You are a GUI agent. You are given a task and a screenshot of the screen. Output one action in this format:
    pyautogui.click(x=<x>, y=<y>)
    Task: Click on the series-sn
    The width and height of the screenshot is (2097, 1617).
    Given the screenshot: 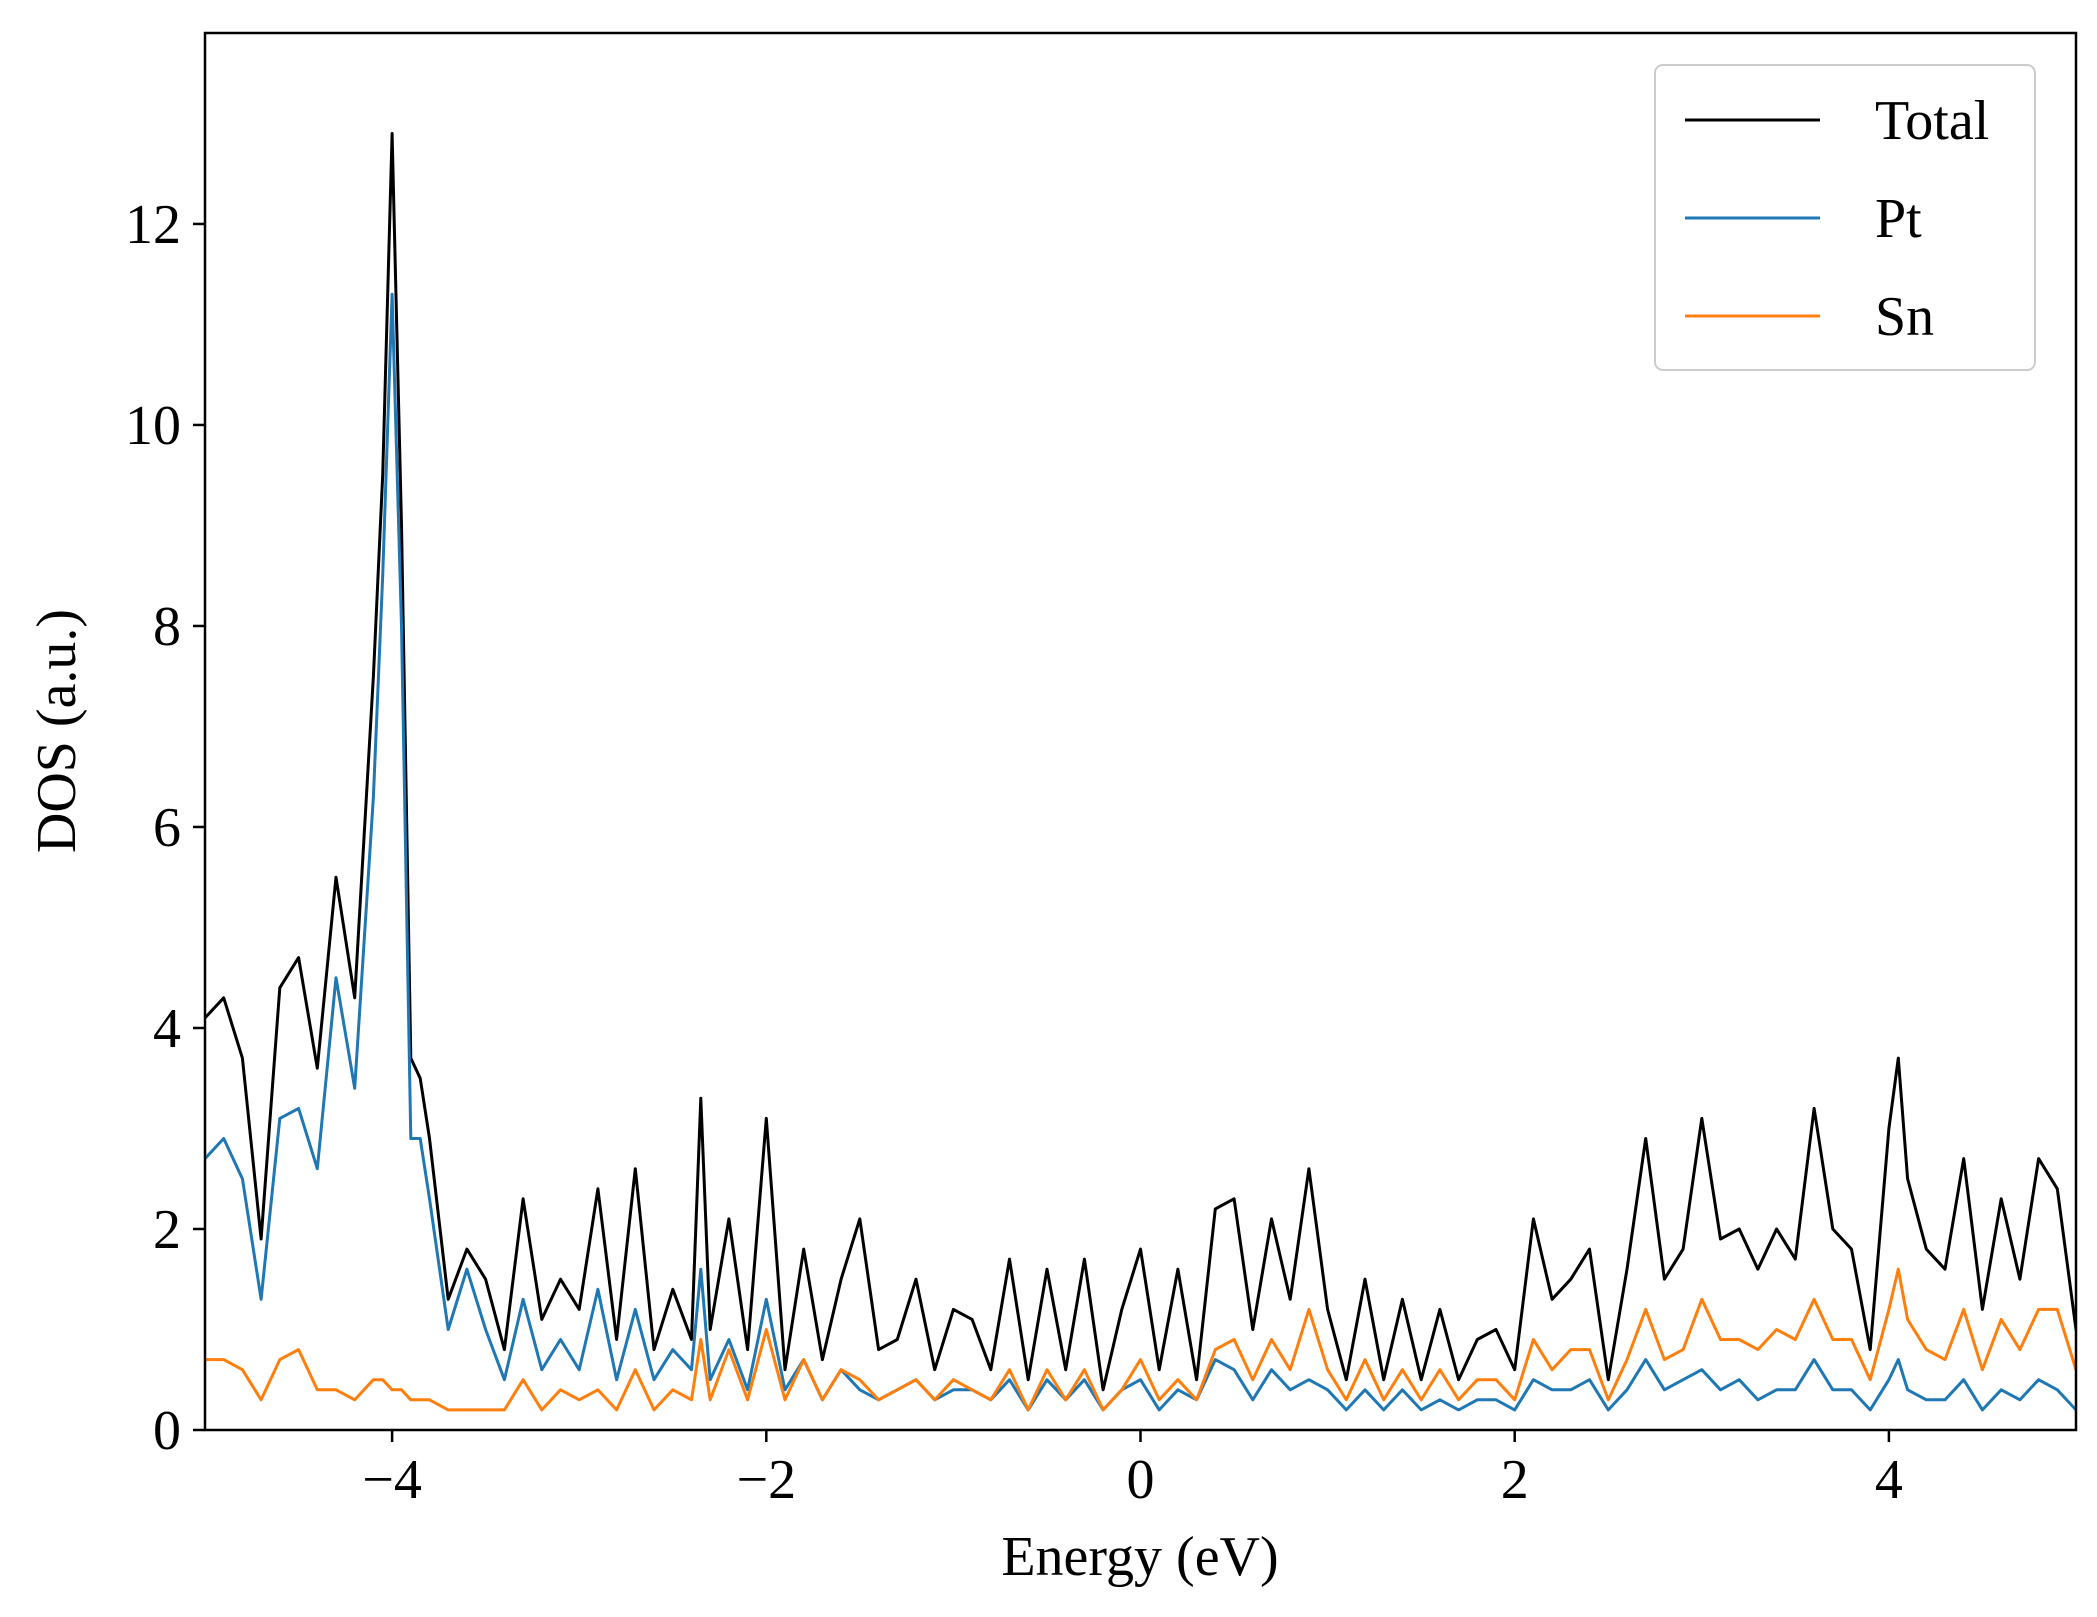 What is the action you would take?
    pyautogui.click(x=1140, y=1339)
    